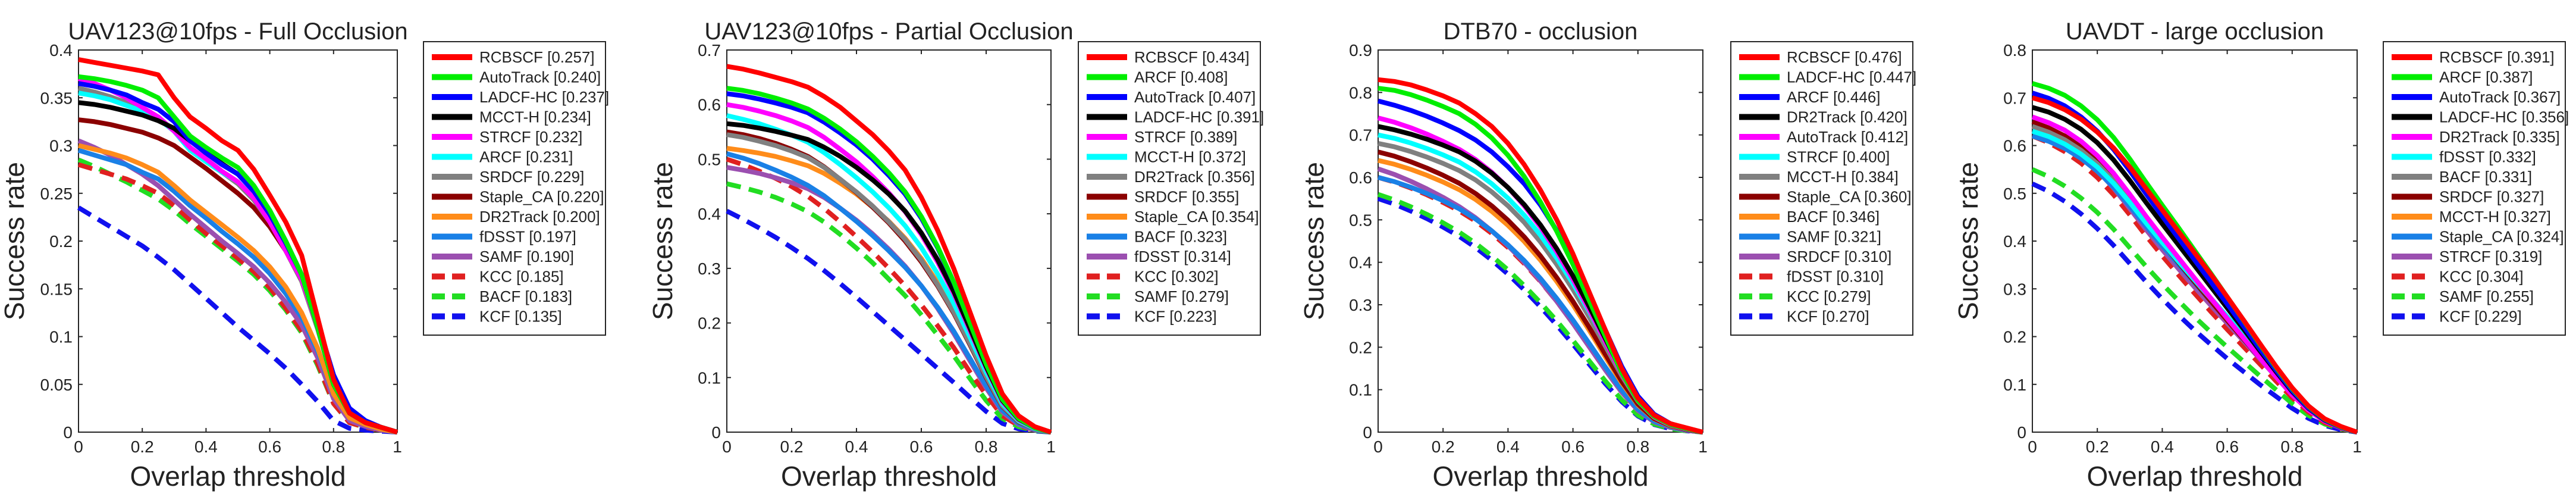 Image resolution: width=2576 pixels, height=500 pixels. What do you see at coordinates (1360, 135) in the screenshot?
I see `y-tick-label: 0.7` at bounding box center [1360, 135].